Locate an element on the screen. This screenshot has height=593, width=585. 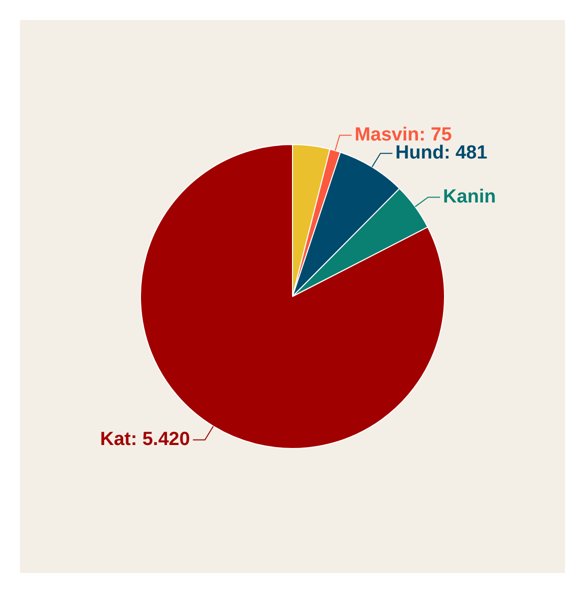
slice-label: Masvin: 75 is located at coordinates (403, 135).